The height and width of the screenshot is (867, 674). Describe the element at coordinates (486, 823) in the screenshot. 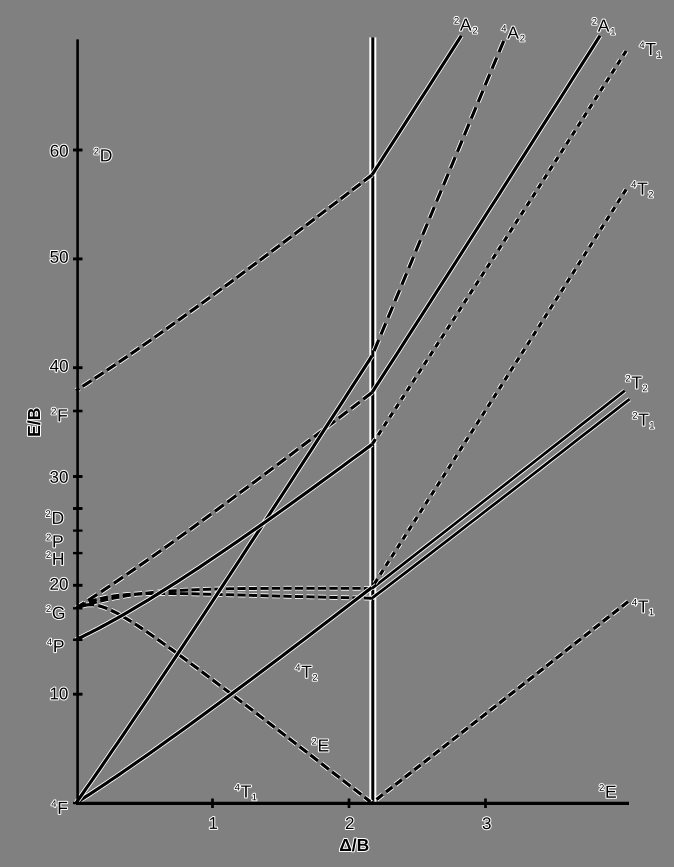

I see `svg-text: 3` at that location.